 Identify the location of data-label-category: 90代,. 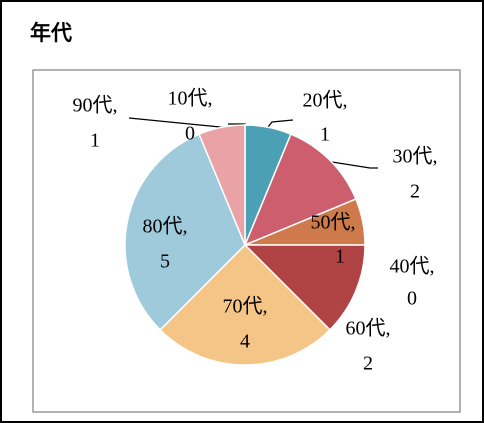
(95, 105).